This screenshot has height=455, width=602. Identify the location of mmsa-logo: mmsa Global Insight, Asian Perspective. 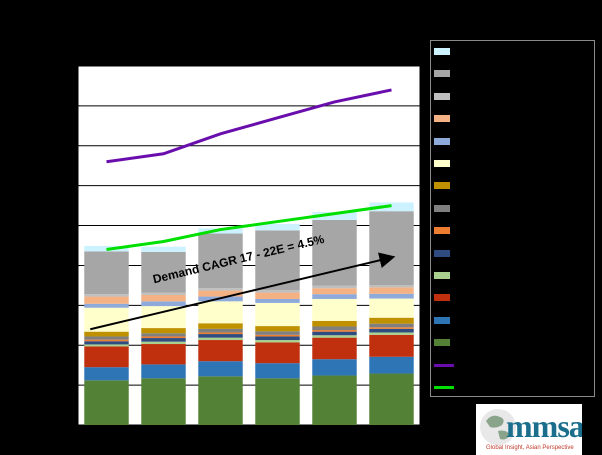
(529, 429).